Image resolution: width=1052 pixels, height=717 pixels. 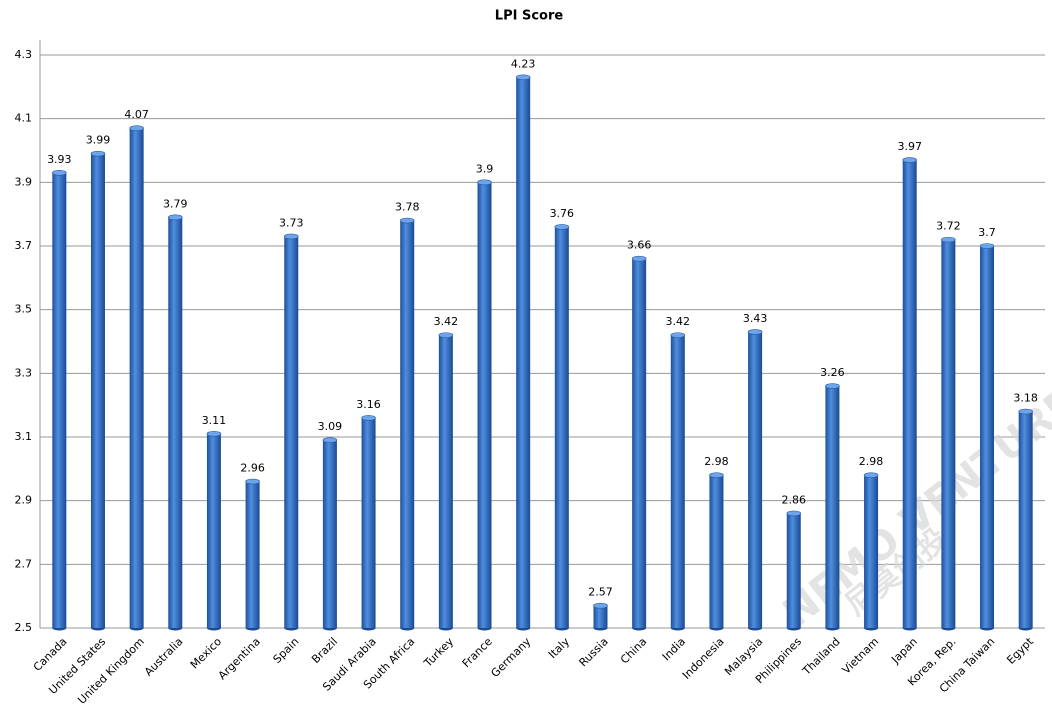 I want to click on value-label: 3.78, so click(x=407, y=207).